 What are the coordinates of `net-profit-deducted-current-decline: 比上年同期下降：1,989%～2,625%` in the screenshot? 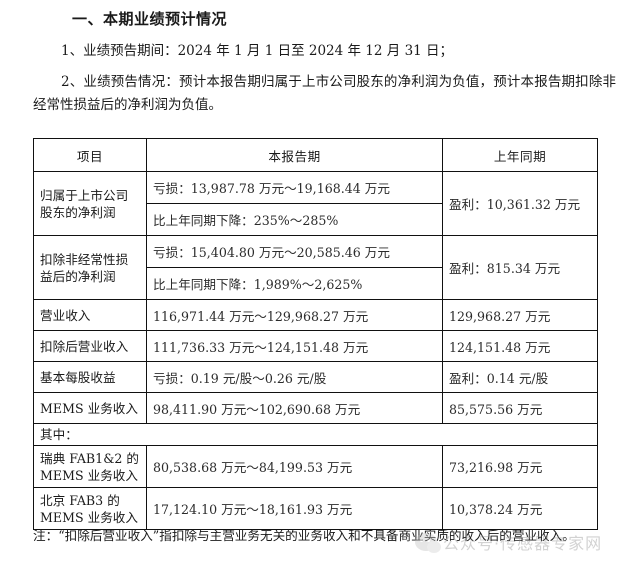 It's located at (294, 283).